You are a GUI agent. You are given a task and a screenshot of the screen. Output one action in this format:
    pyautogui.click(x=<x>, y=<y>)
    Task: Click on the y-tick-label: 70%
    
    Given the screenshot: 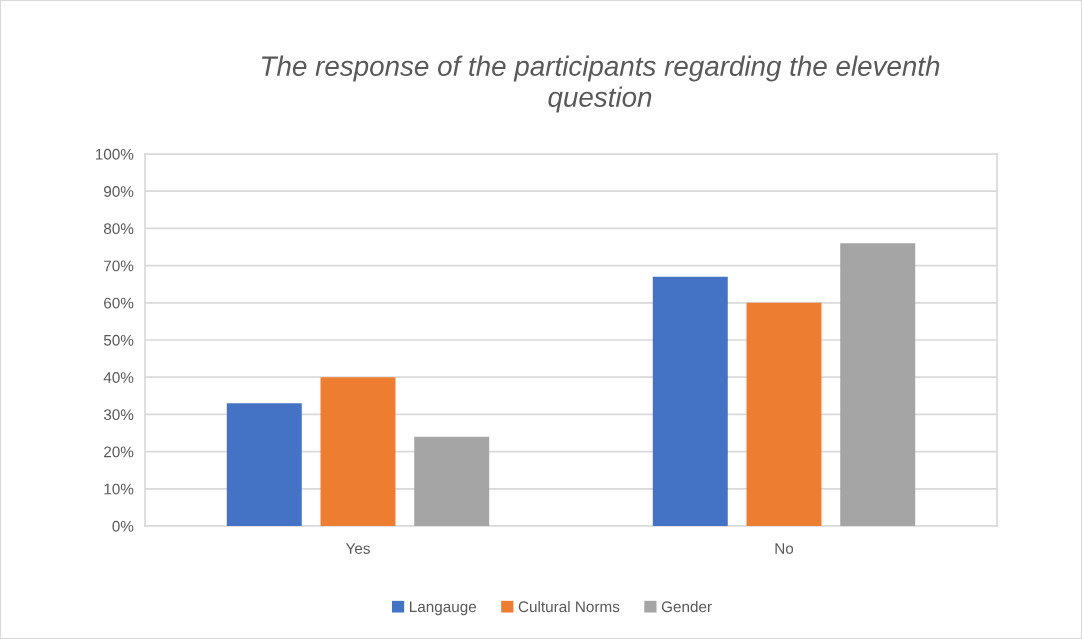 What is the action you would take?
    pyautogui.click(x=119, y=266)
    